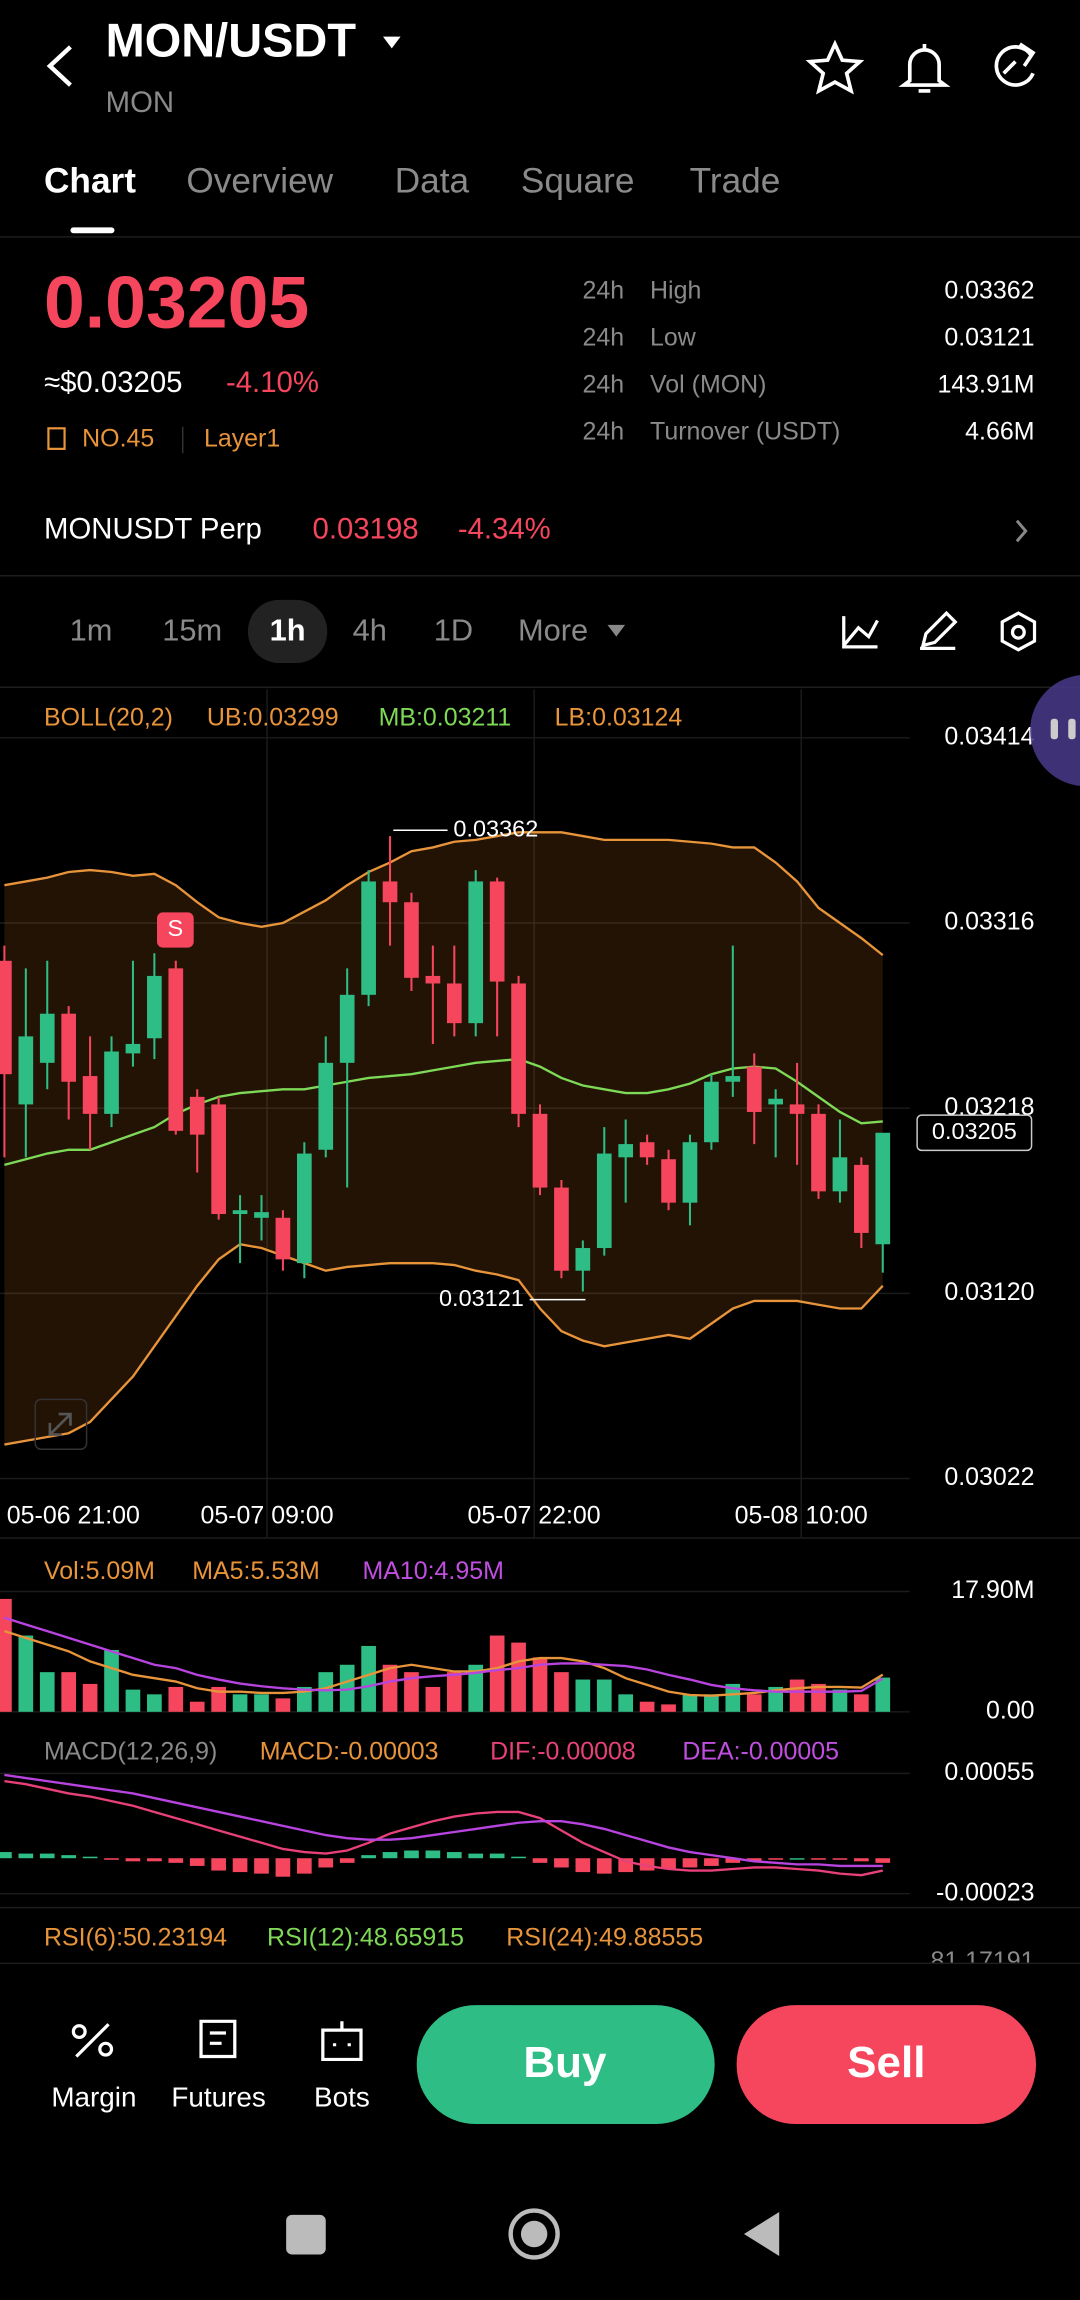 The height and width of the screenshot is (2300, 1080). What do you see at coordinates (760, 1751) in the screenshot?
I see `legend-label: DEA:-0.00005` at bounding box center [760, 1751].